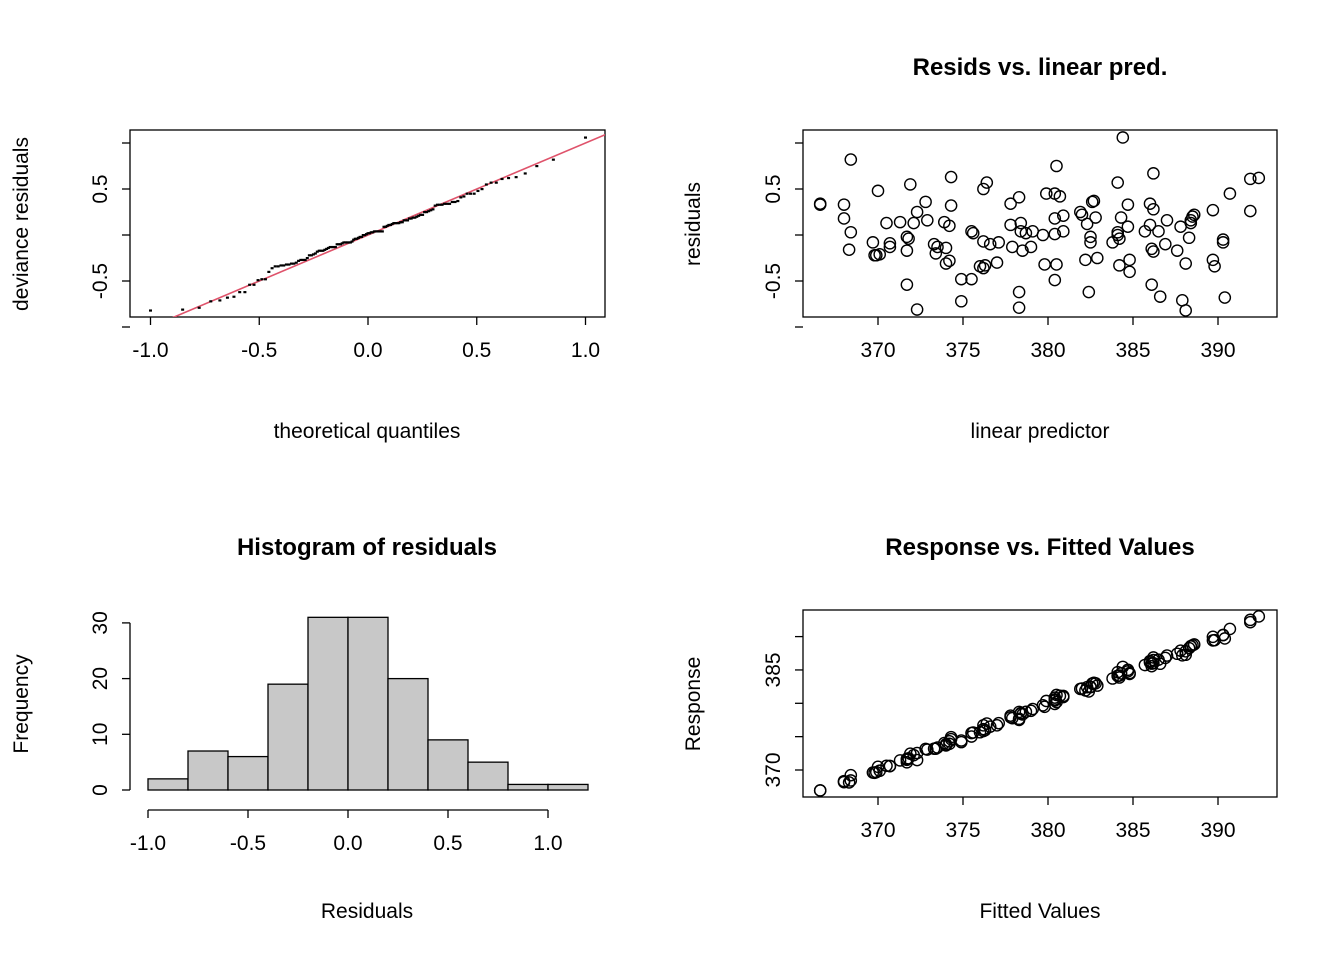 The image size is (1344, 960). I want to click on chart-title: Response vs. Fitted Values, so click(1039, 547).